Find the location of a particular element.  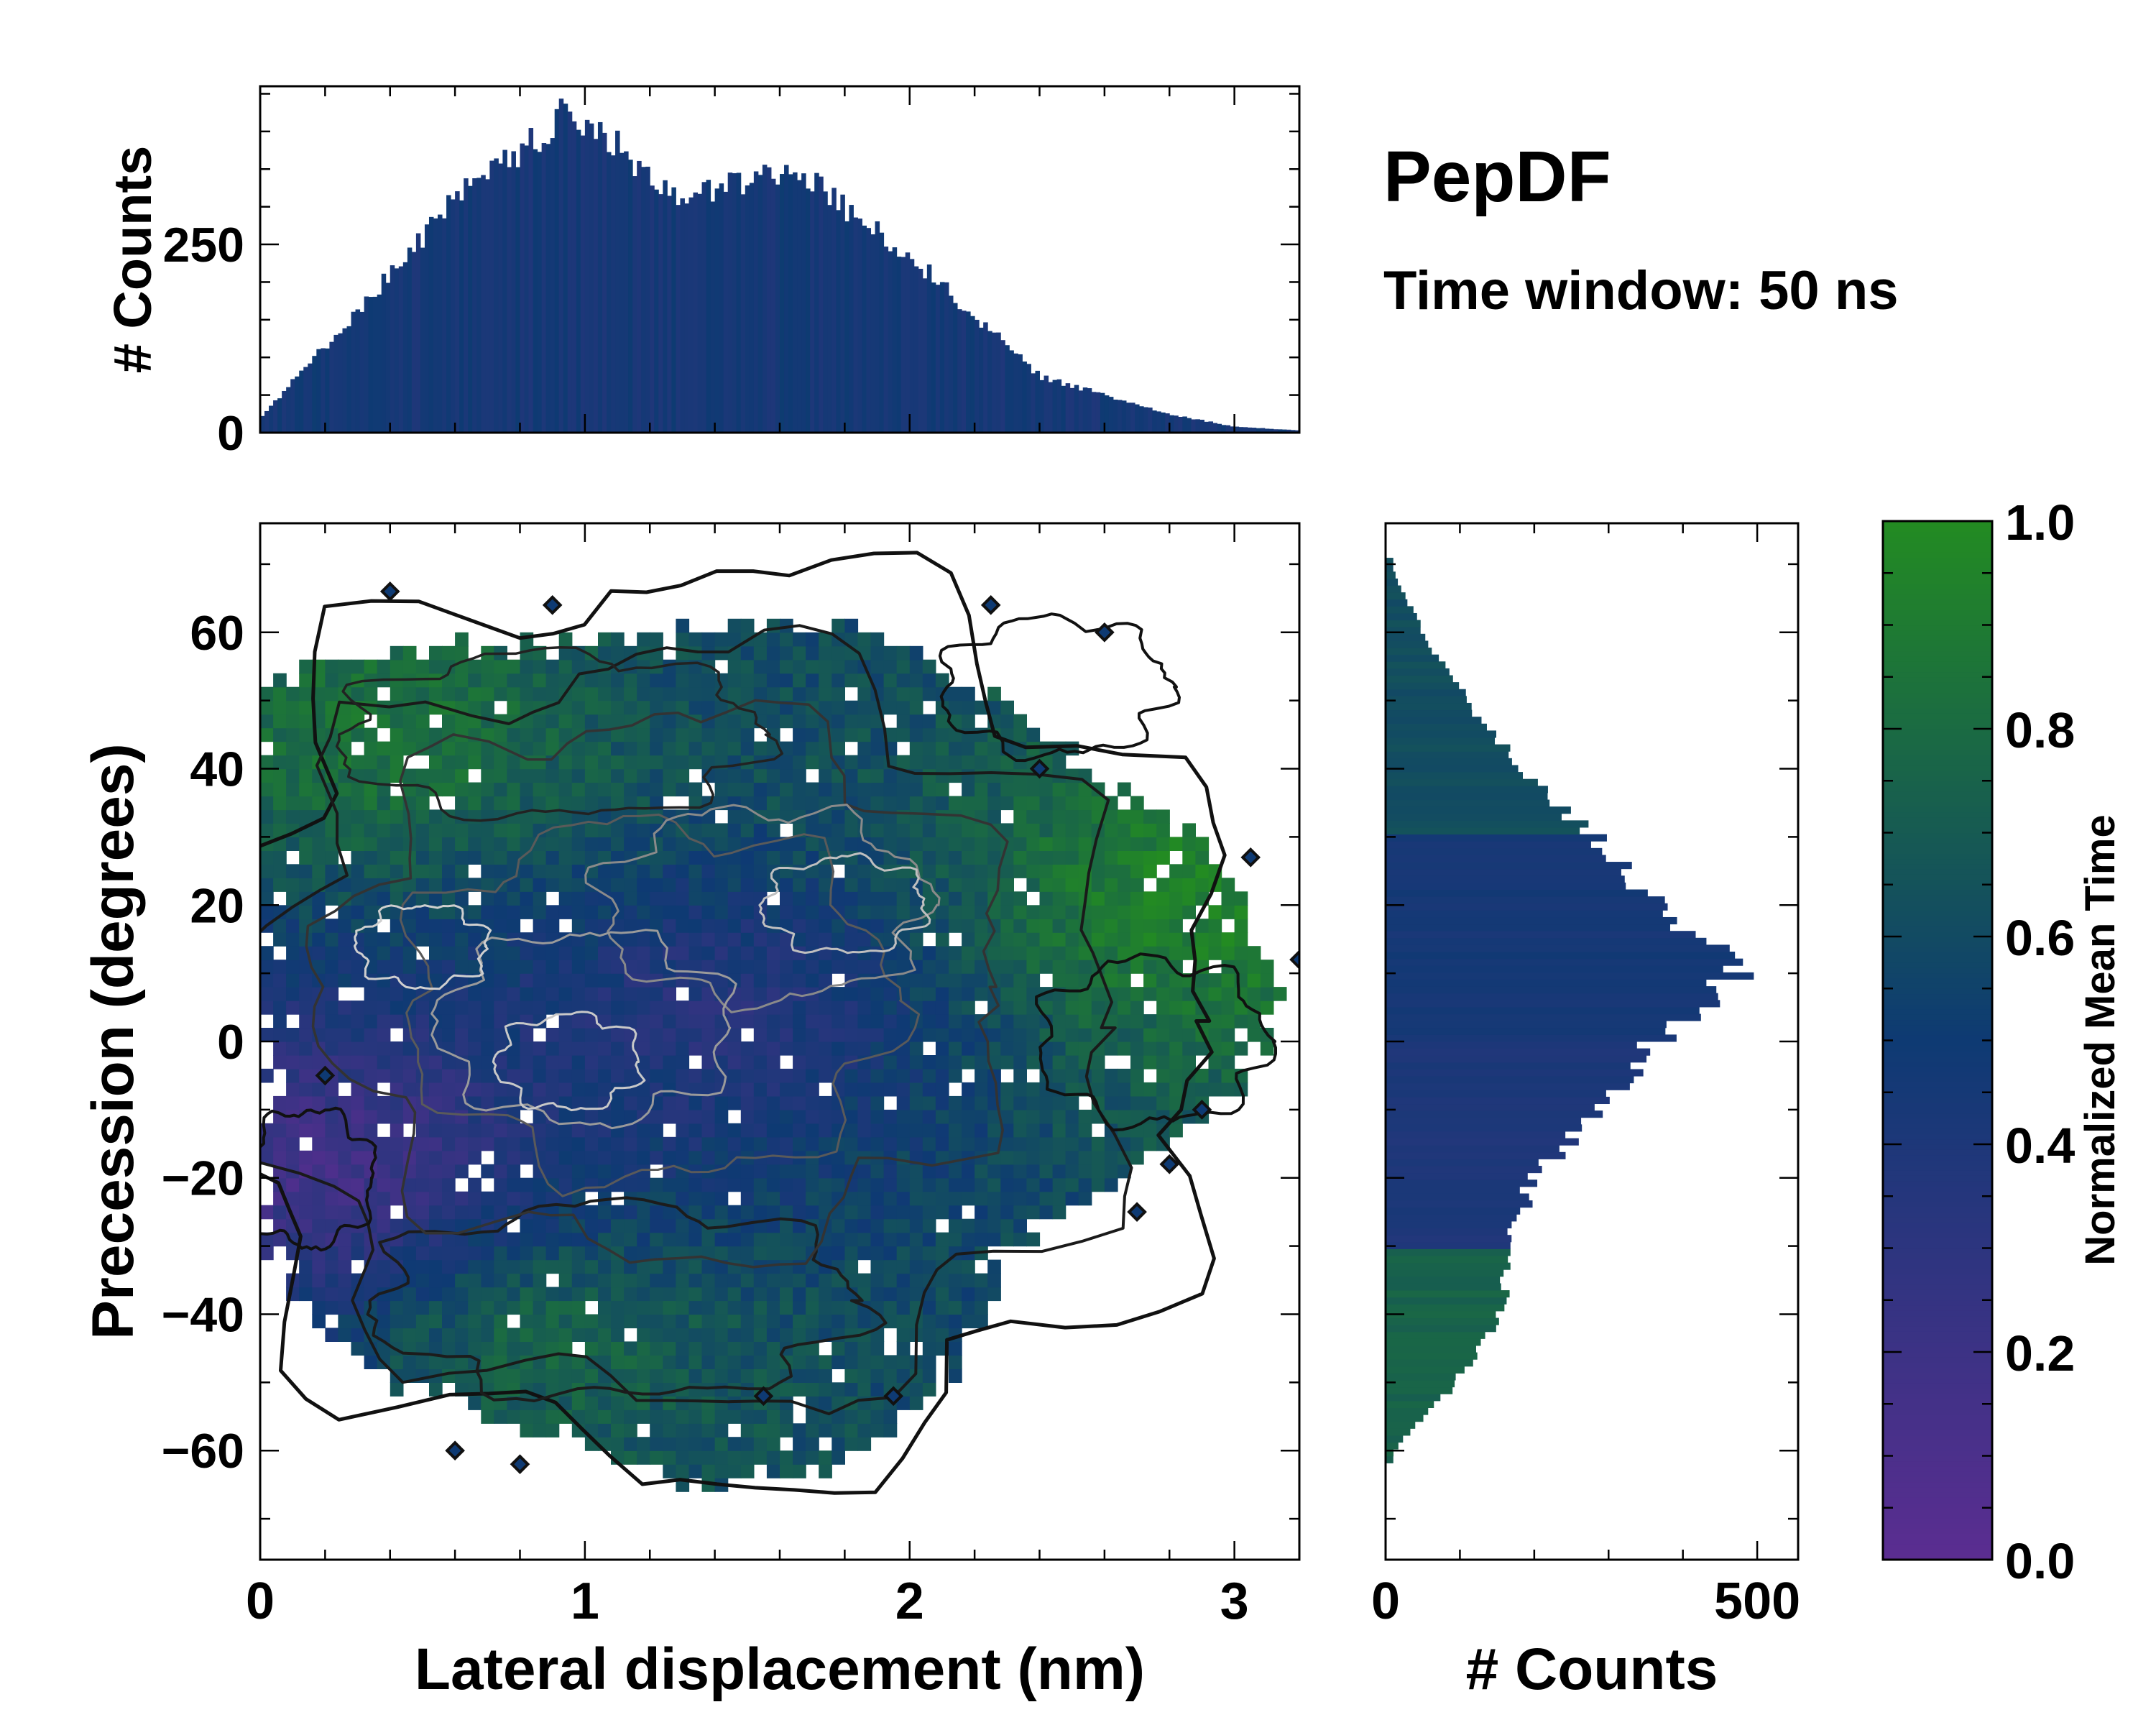

main-ylabel: Precession (degrees) is located at coordinates (113, 1041).